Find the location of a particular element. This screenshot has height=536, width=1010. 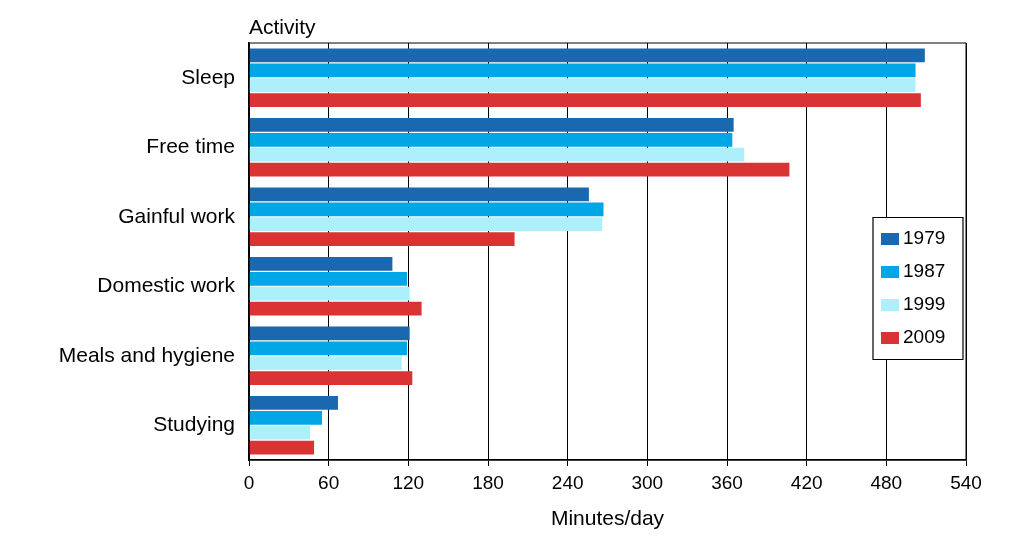

x-tick-label: 180 is located at coordinates (488, 482).